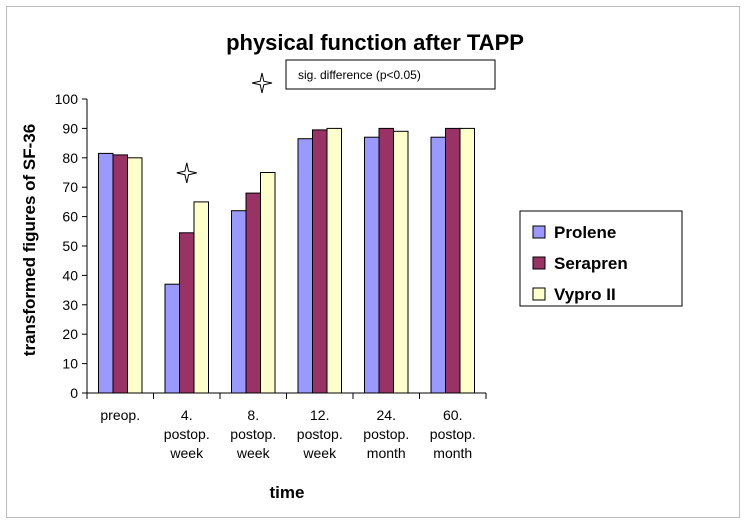  Describe the element at coordinates (287, 492) in the screenshot. I see `x-axis-title: time` at that location.